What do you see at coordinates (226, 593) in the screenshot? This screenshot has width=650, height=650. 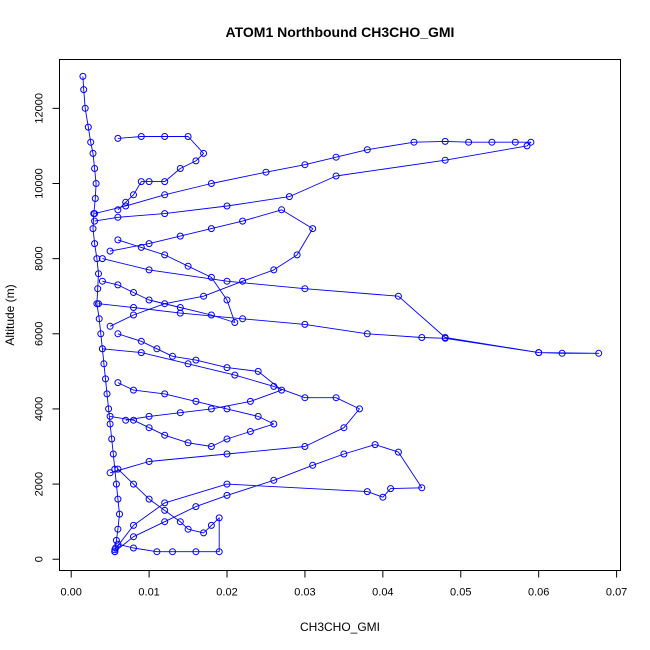 I see `x-tick-label: 0.02` at bounding box center [226, 593].